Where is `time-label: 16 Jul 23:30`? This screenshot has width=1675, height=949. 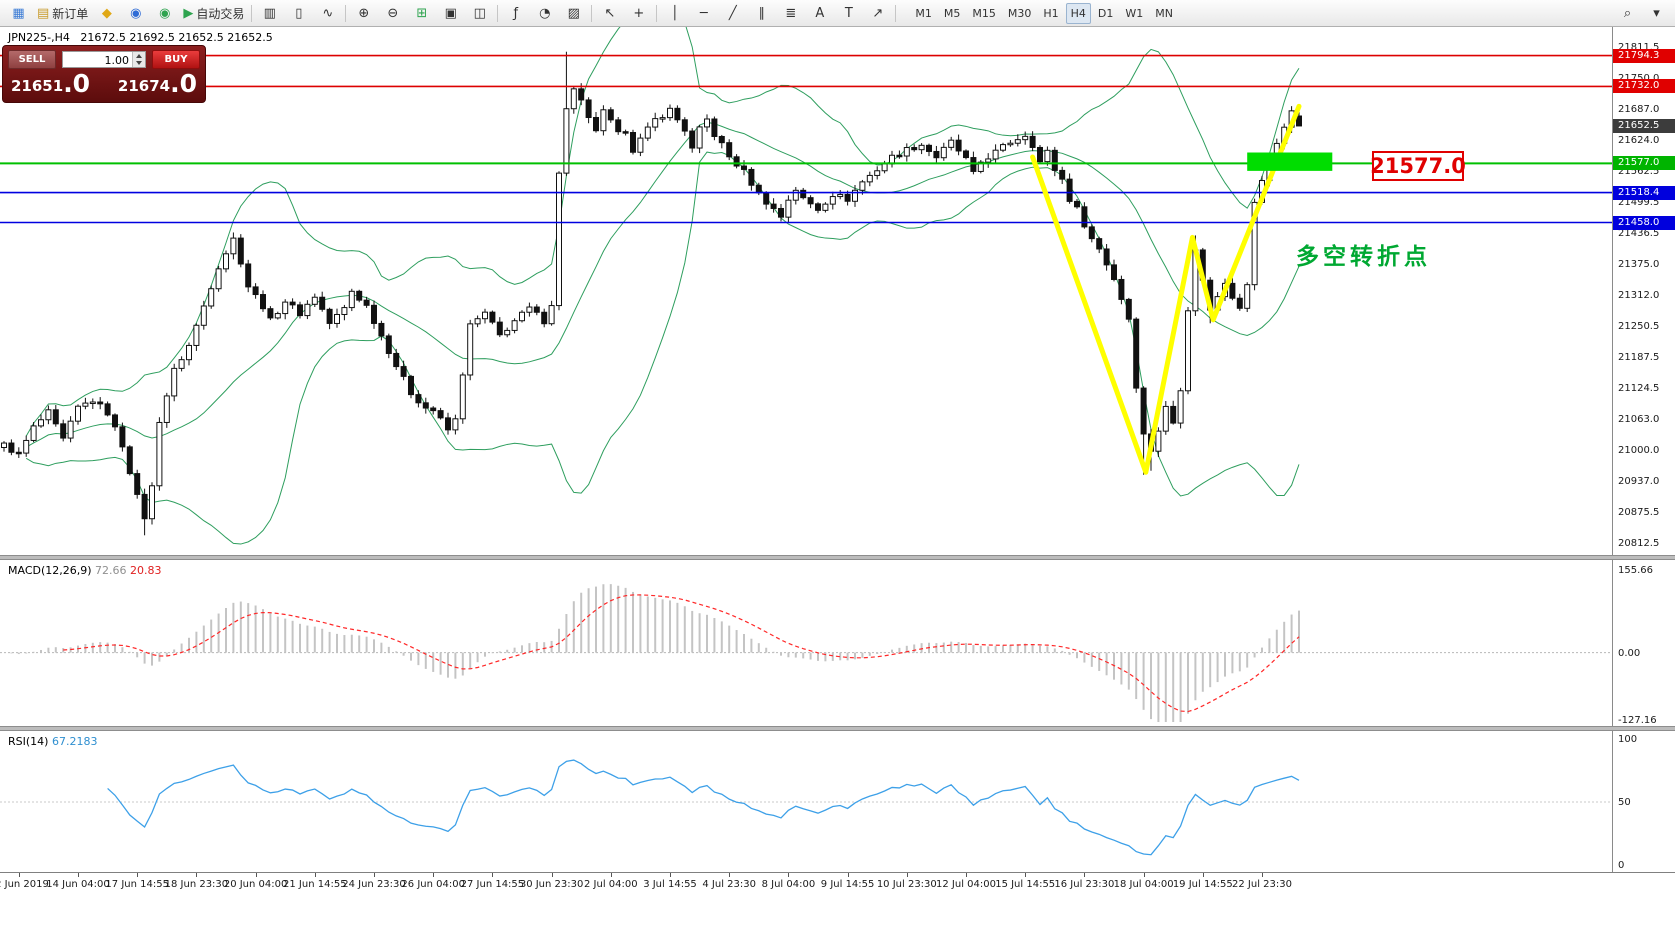
time-label: 16 Jul 23:30 is located at coordinates (1084, 884).